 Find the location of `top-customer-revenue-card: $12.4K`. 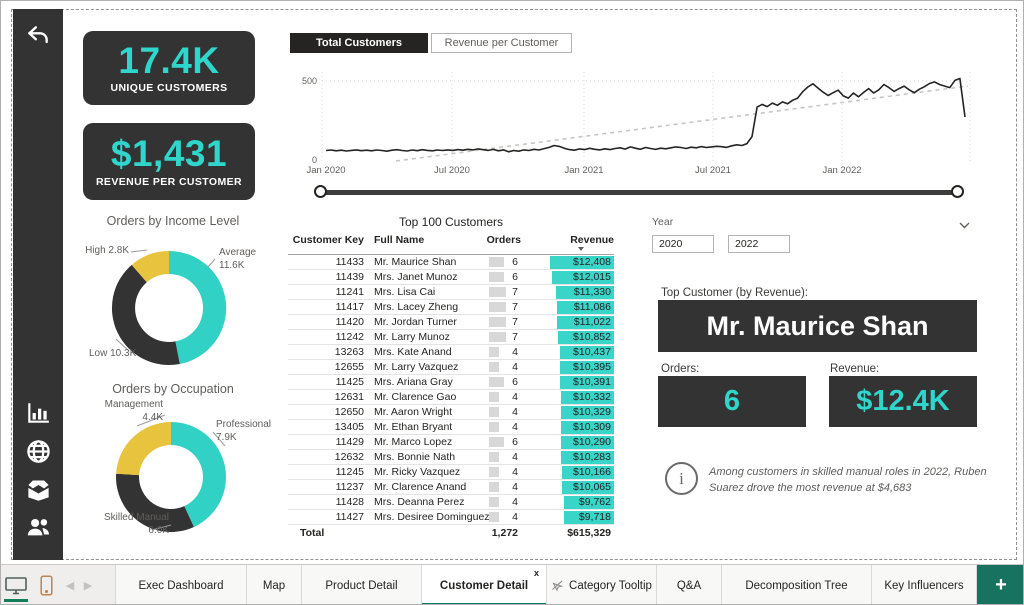

top-customer-revenue-card: $12.4K is located at coordinates (903, 401).